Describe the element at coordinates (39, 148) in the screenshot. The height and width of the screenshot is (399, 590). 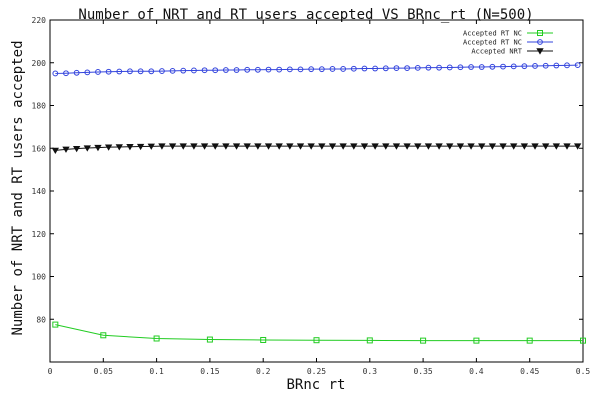
I see `y-tick-label: 160` at that location.